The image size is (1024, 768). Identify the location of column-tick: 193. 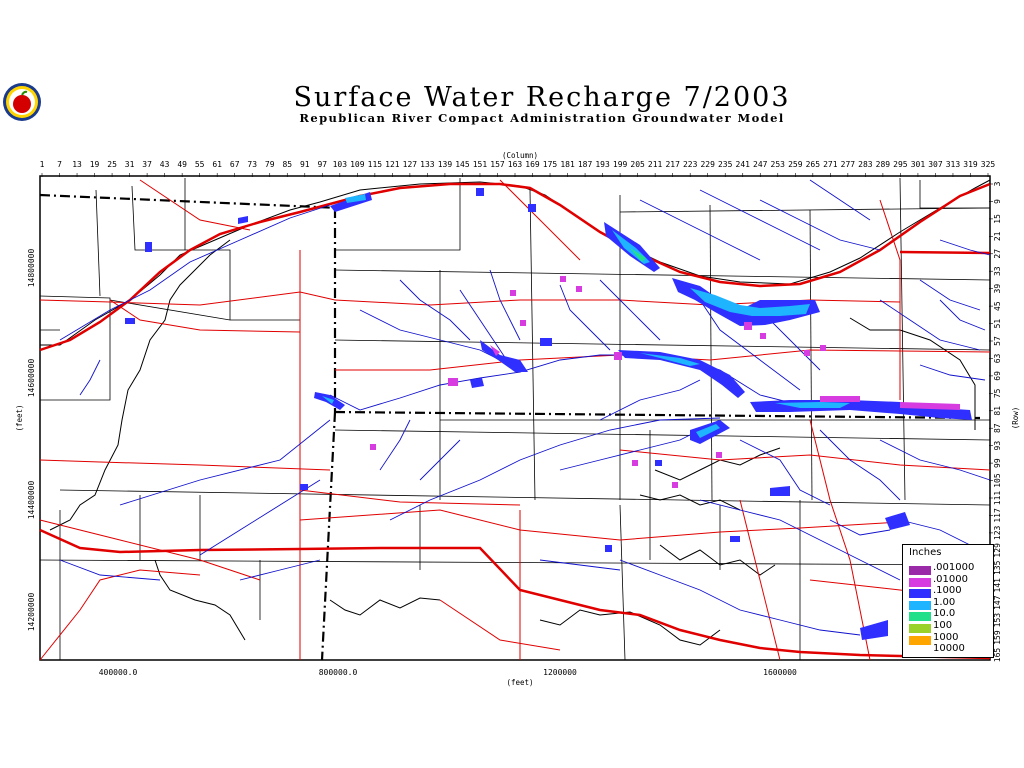
(602, 164).